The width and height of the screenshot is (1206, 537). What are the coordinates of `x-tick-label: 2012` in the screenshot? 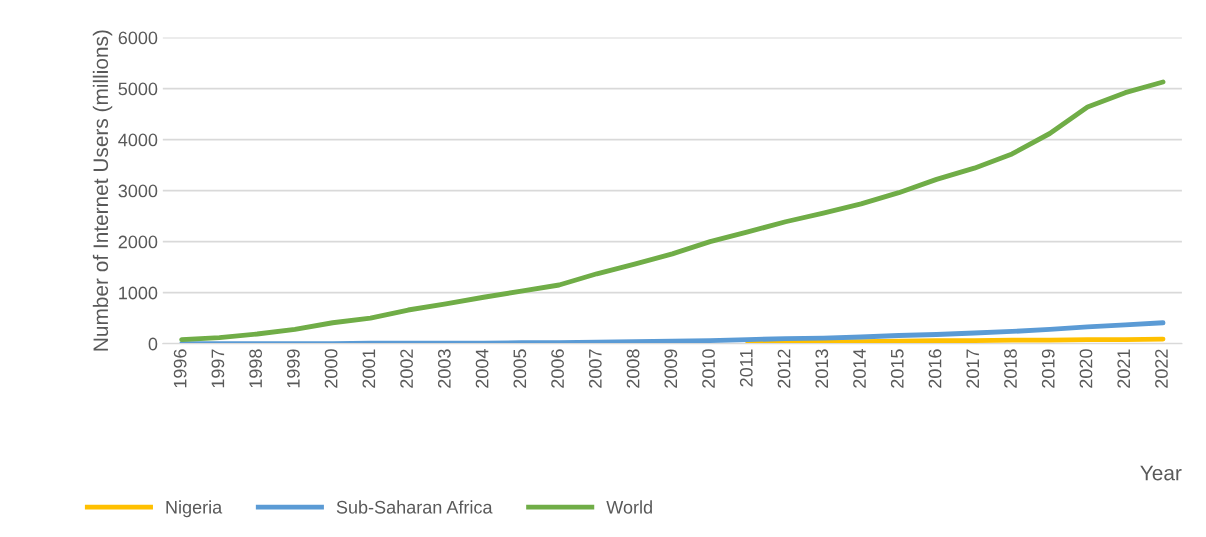 It's located at (784, 368).